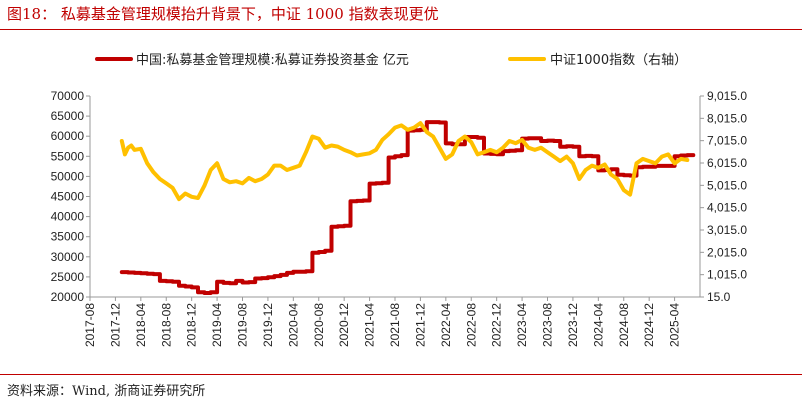 Image resolution: width=802 pixels, height=403 pixels. Describe the element at coordinates (141, 325) in the screenshot. I see `x-tick-label: 2018-04` at that location.